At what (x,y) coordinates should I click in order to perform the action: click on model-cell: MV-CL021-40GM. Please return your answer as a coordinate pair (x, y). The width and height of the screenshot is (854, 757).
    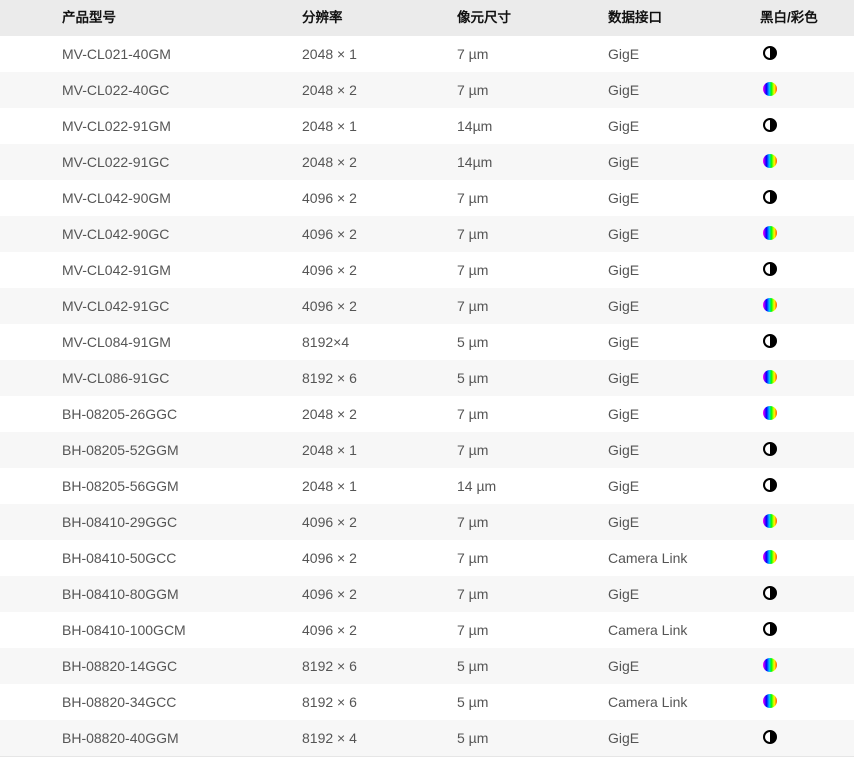
    Looking at the image, I should click on (116, 54).